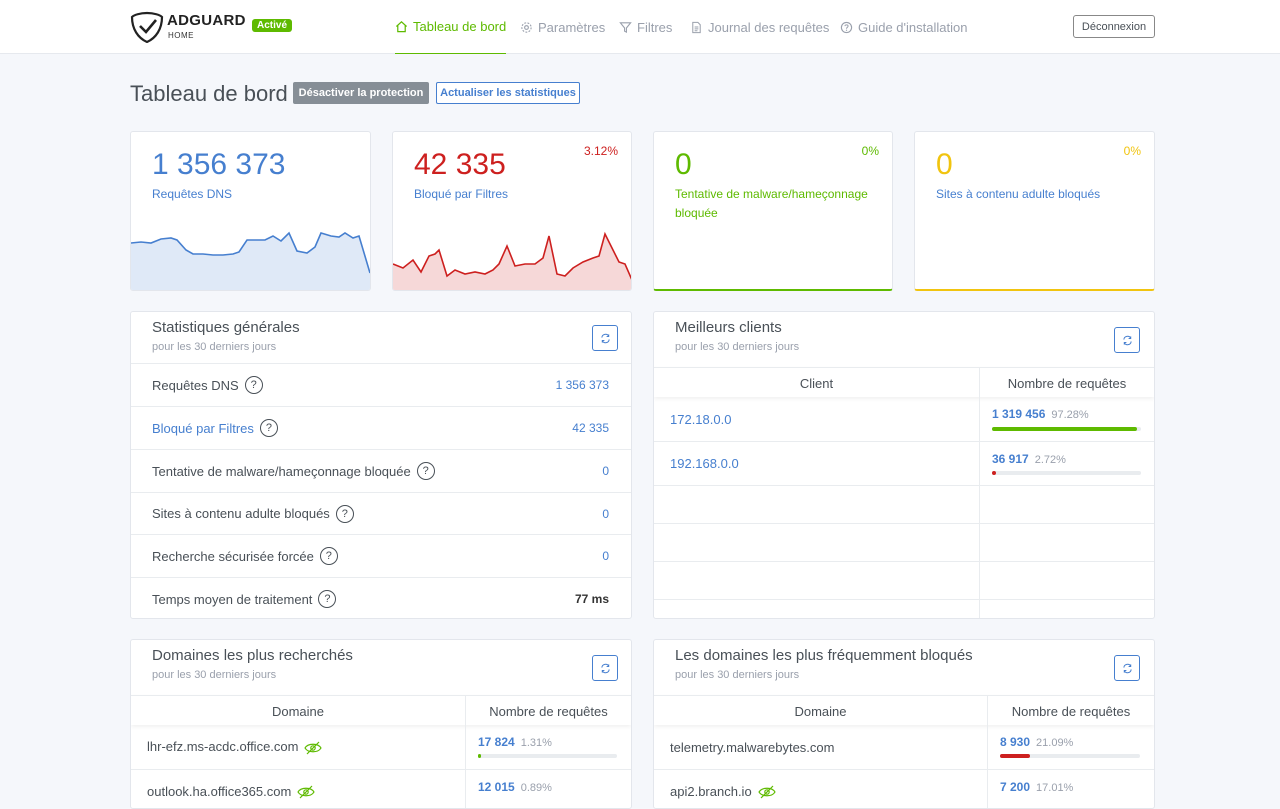 Image resolution: width=1280 pixels, height=809 pixels. What do you see at coordinates (711, 791) in the screenshot?
I see `domain-name: api2.branch.io` at bounding box center [711, 791].